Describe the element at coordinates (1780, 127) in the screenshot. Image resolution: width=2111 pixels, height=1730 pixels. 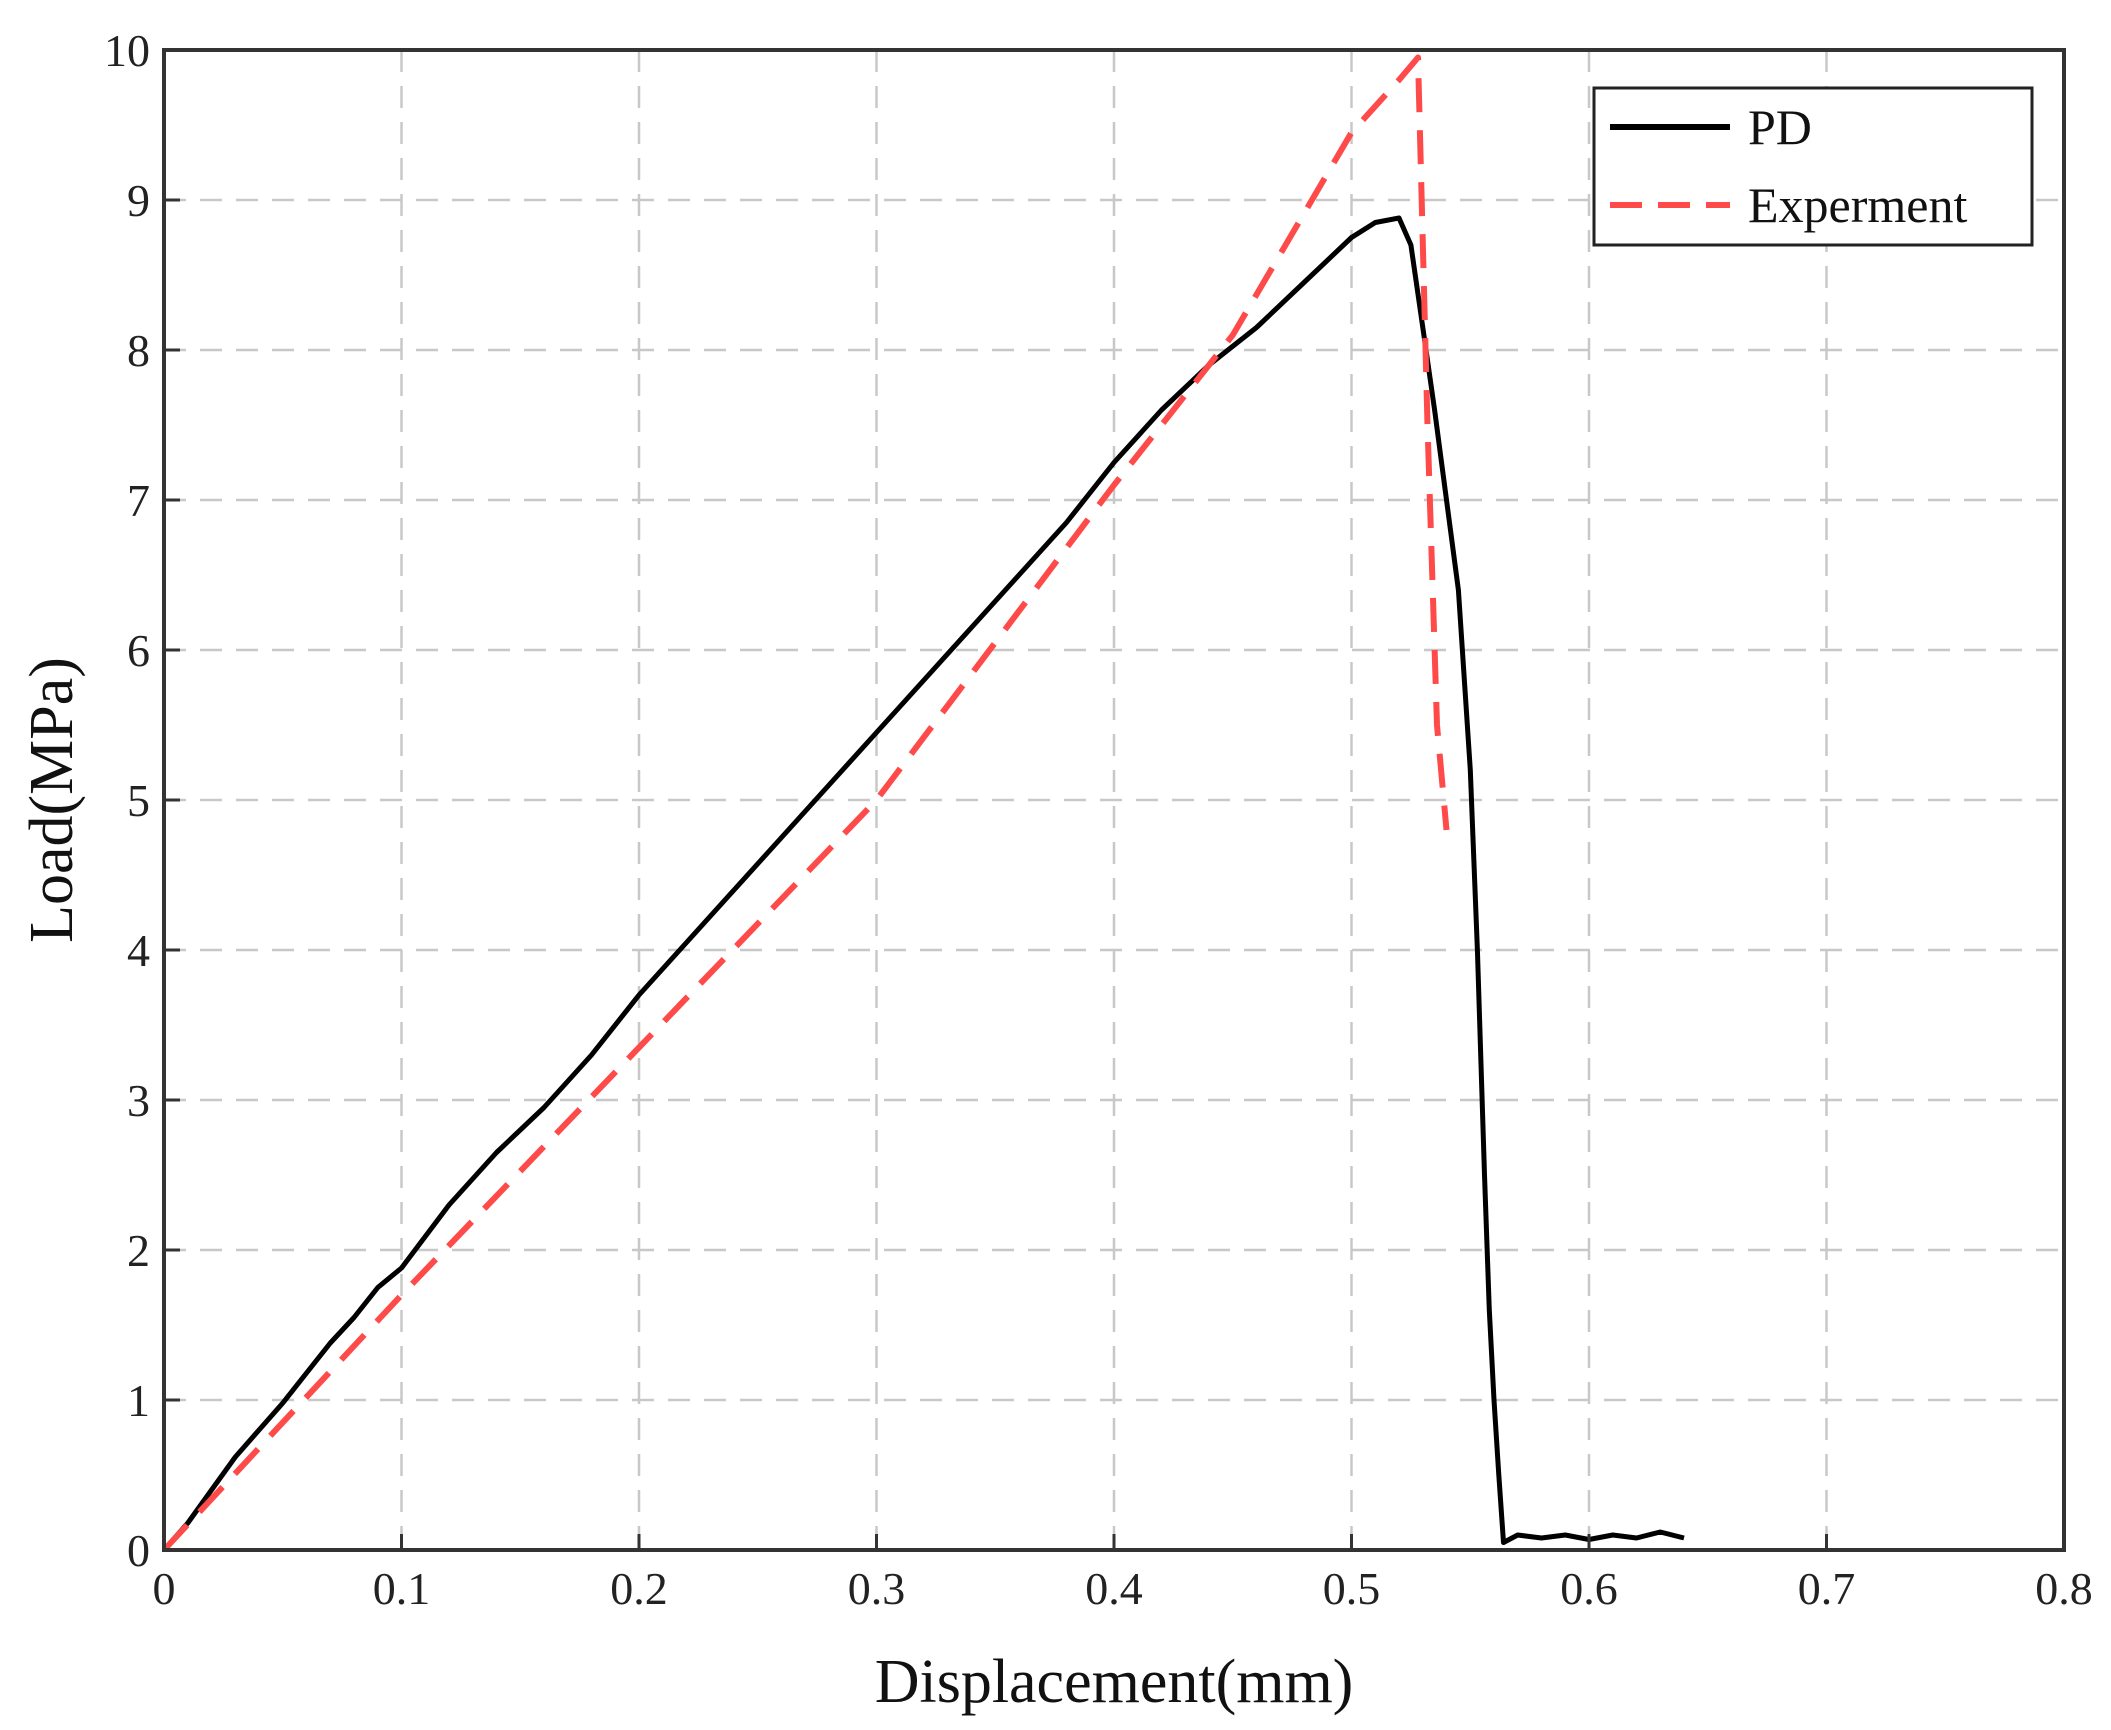
I see `legend-label-pd: PD` at that location.